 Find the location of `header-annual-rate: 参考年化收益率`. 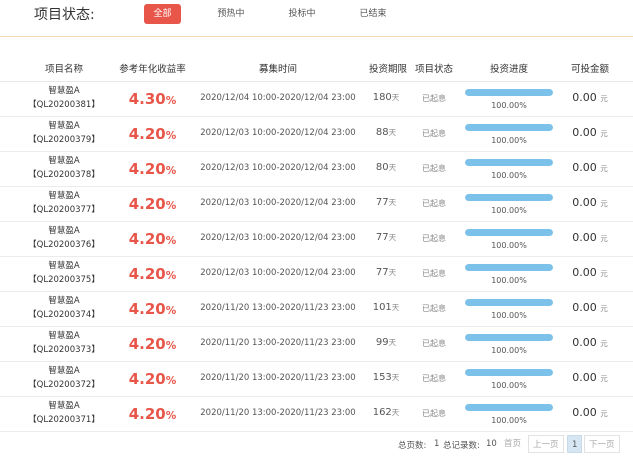

header-annual-rate: 参考年化收益率 is located at coordinates (152, 69).